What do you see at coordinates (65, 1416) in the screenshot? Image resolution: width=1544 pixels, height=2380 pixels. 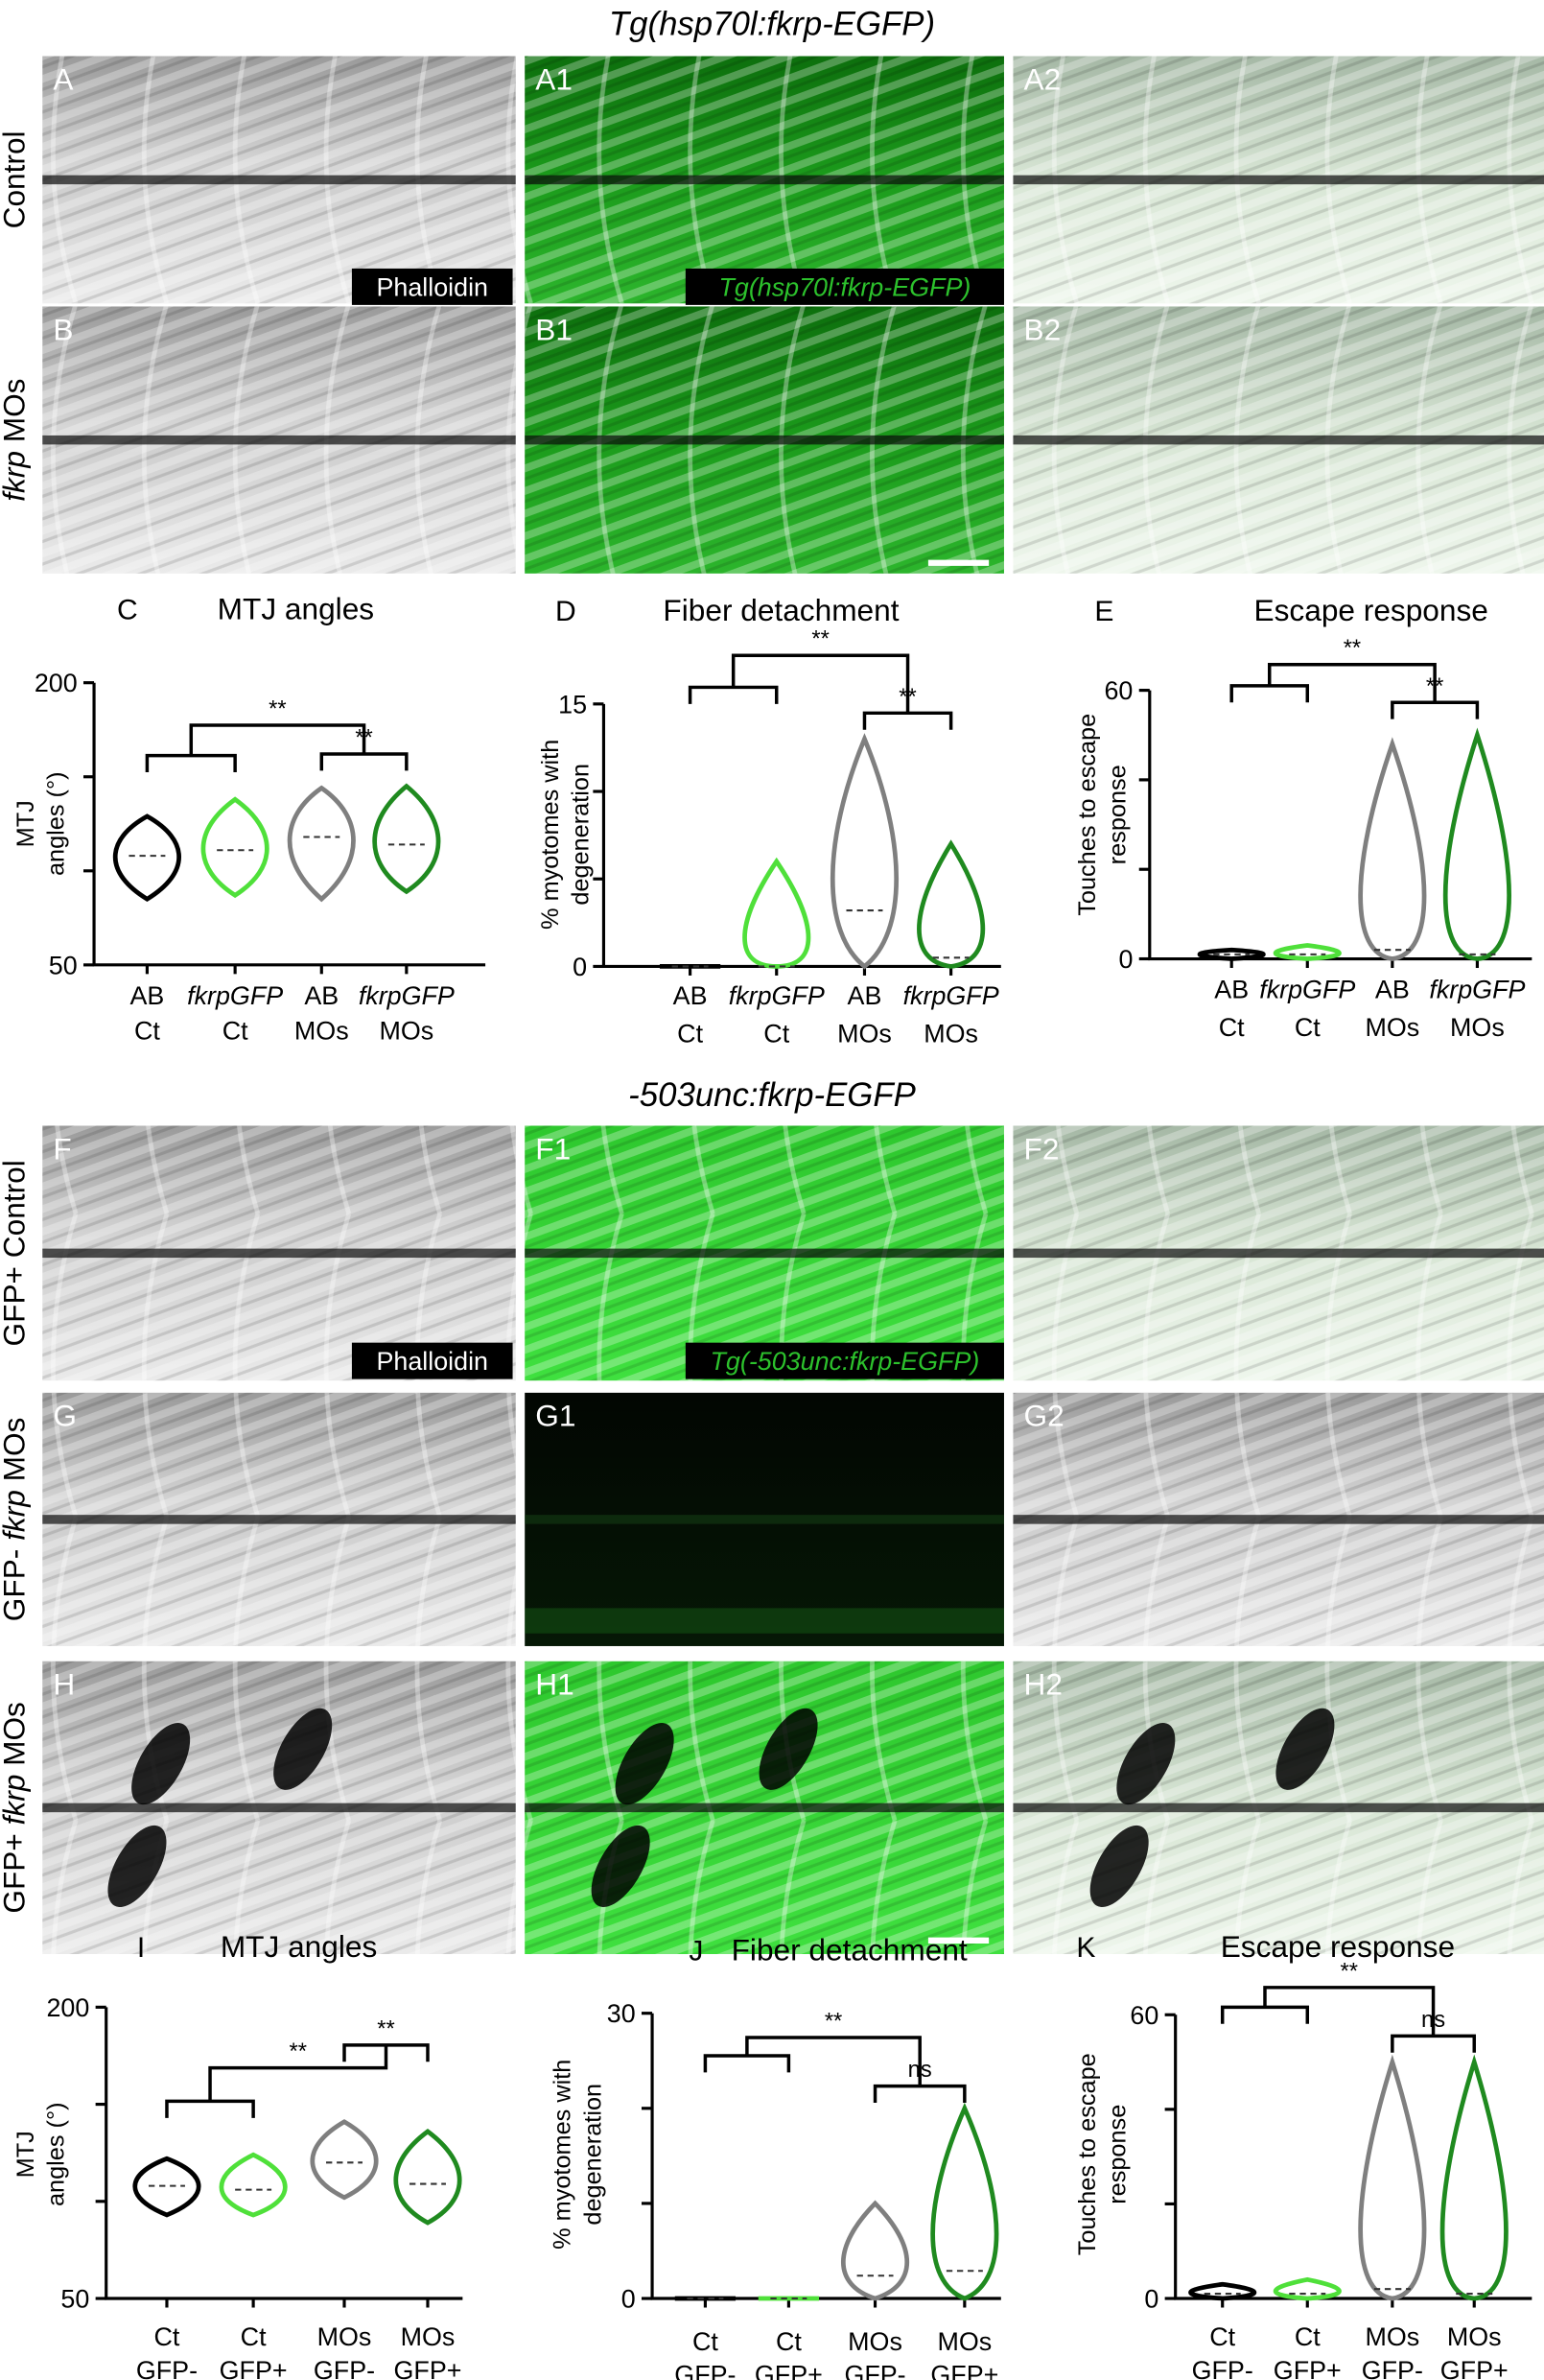 I see `panel-letter: G` at bounding box center [65, 1416].